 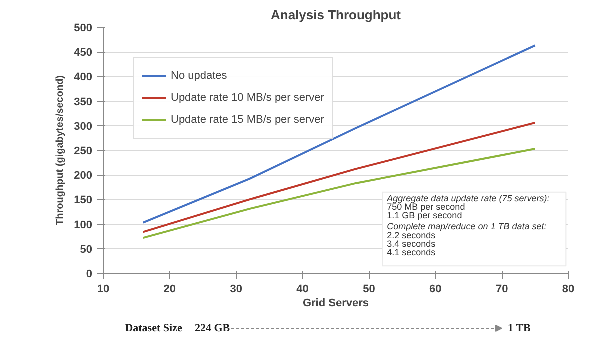 I want to click on y-tick-label: 450, so click(x=83, y=53).